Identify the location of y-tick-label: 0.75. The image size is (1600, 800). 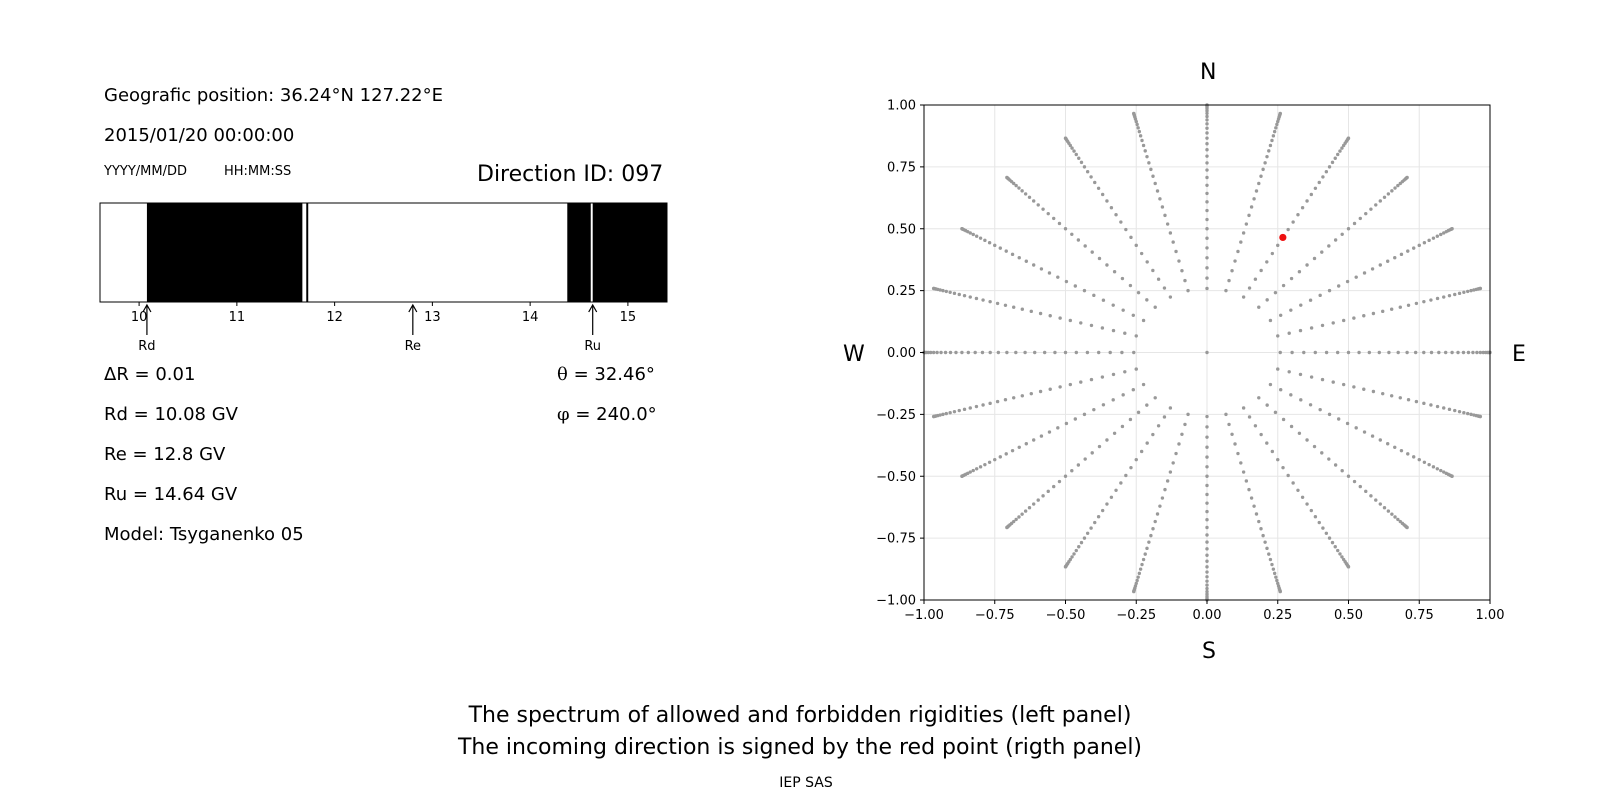
(901, 167).